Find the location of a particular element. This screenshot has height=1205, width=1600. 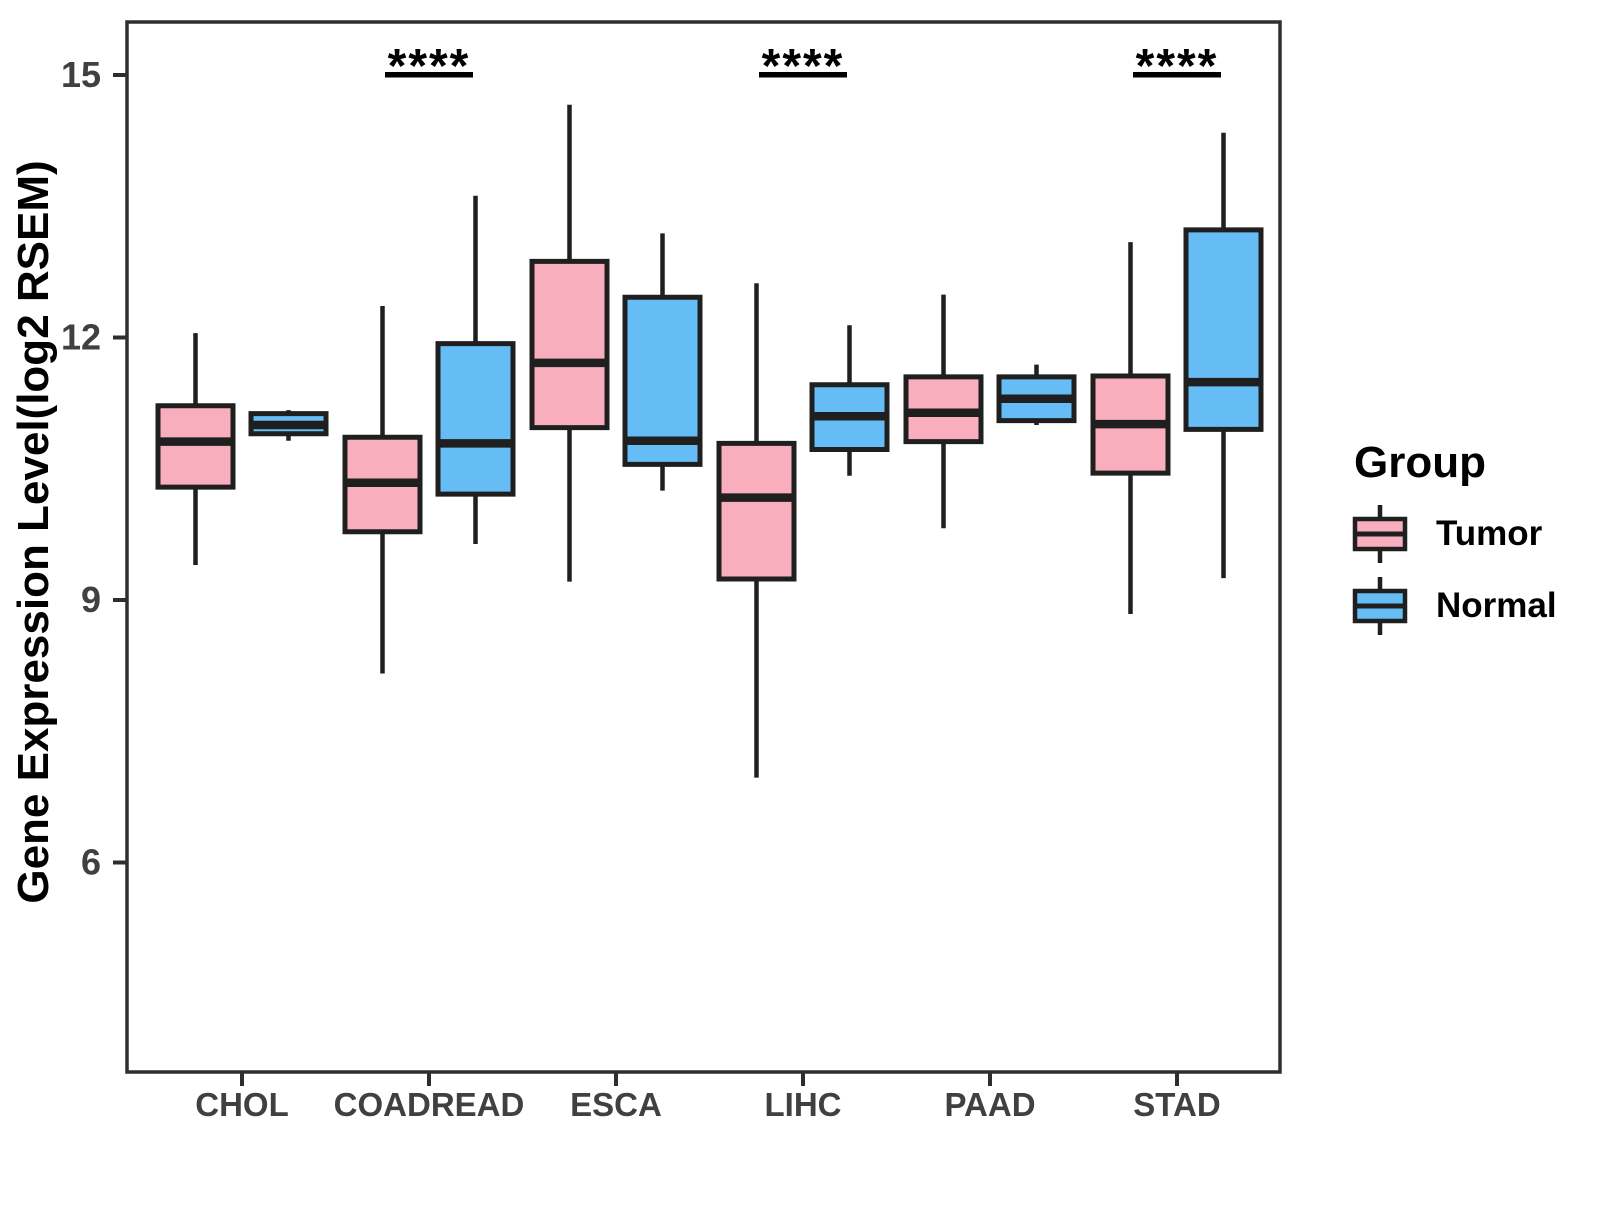

y-tick-label-6: 6 is located at coordinates (91, 862).